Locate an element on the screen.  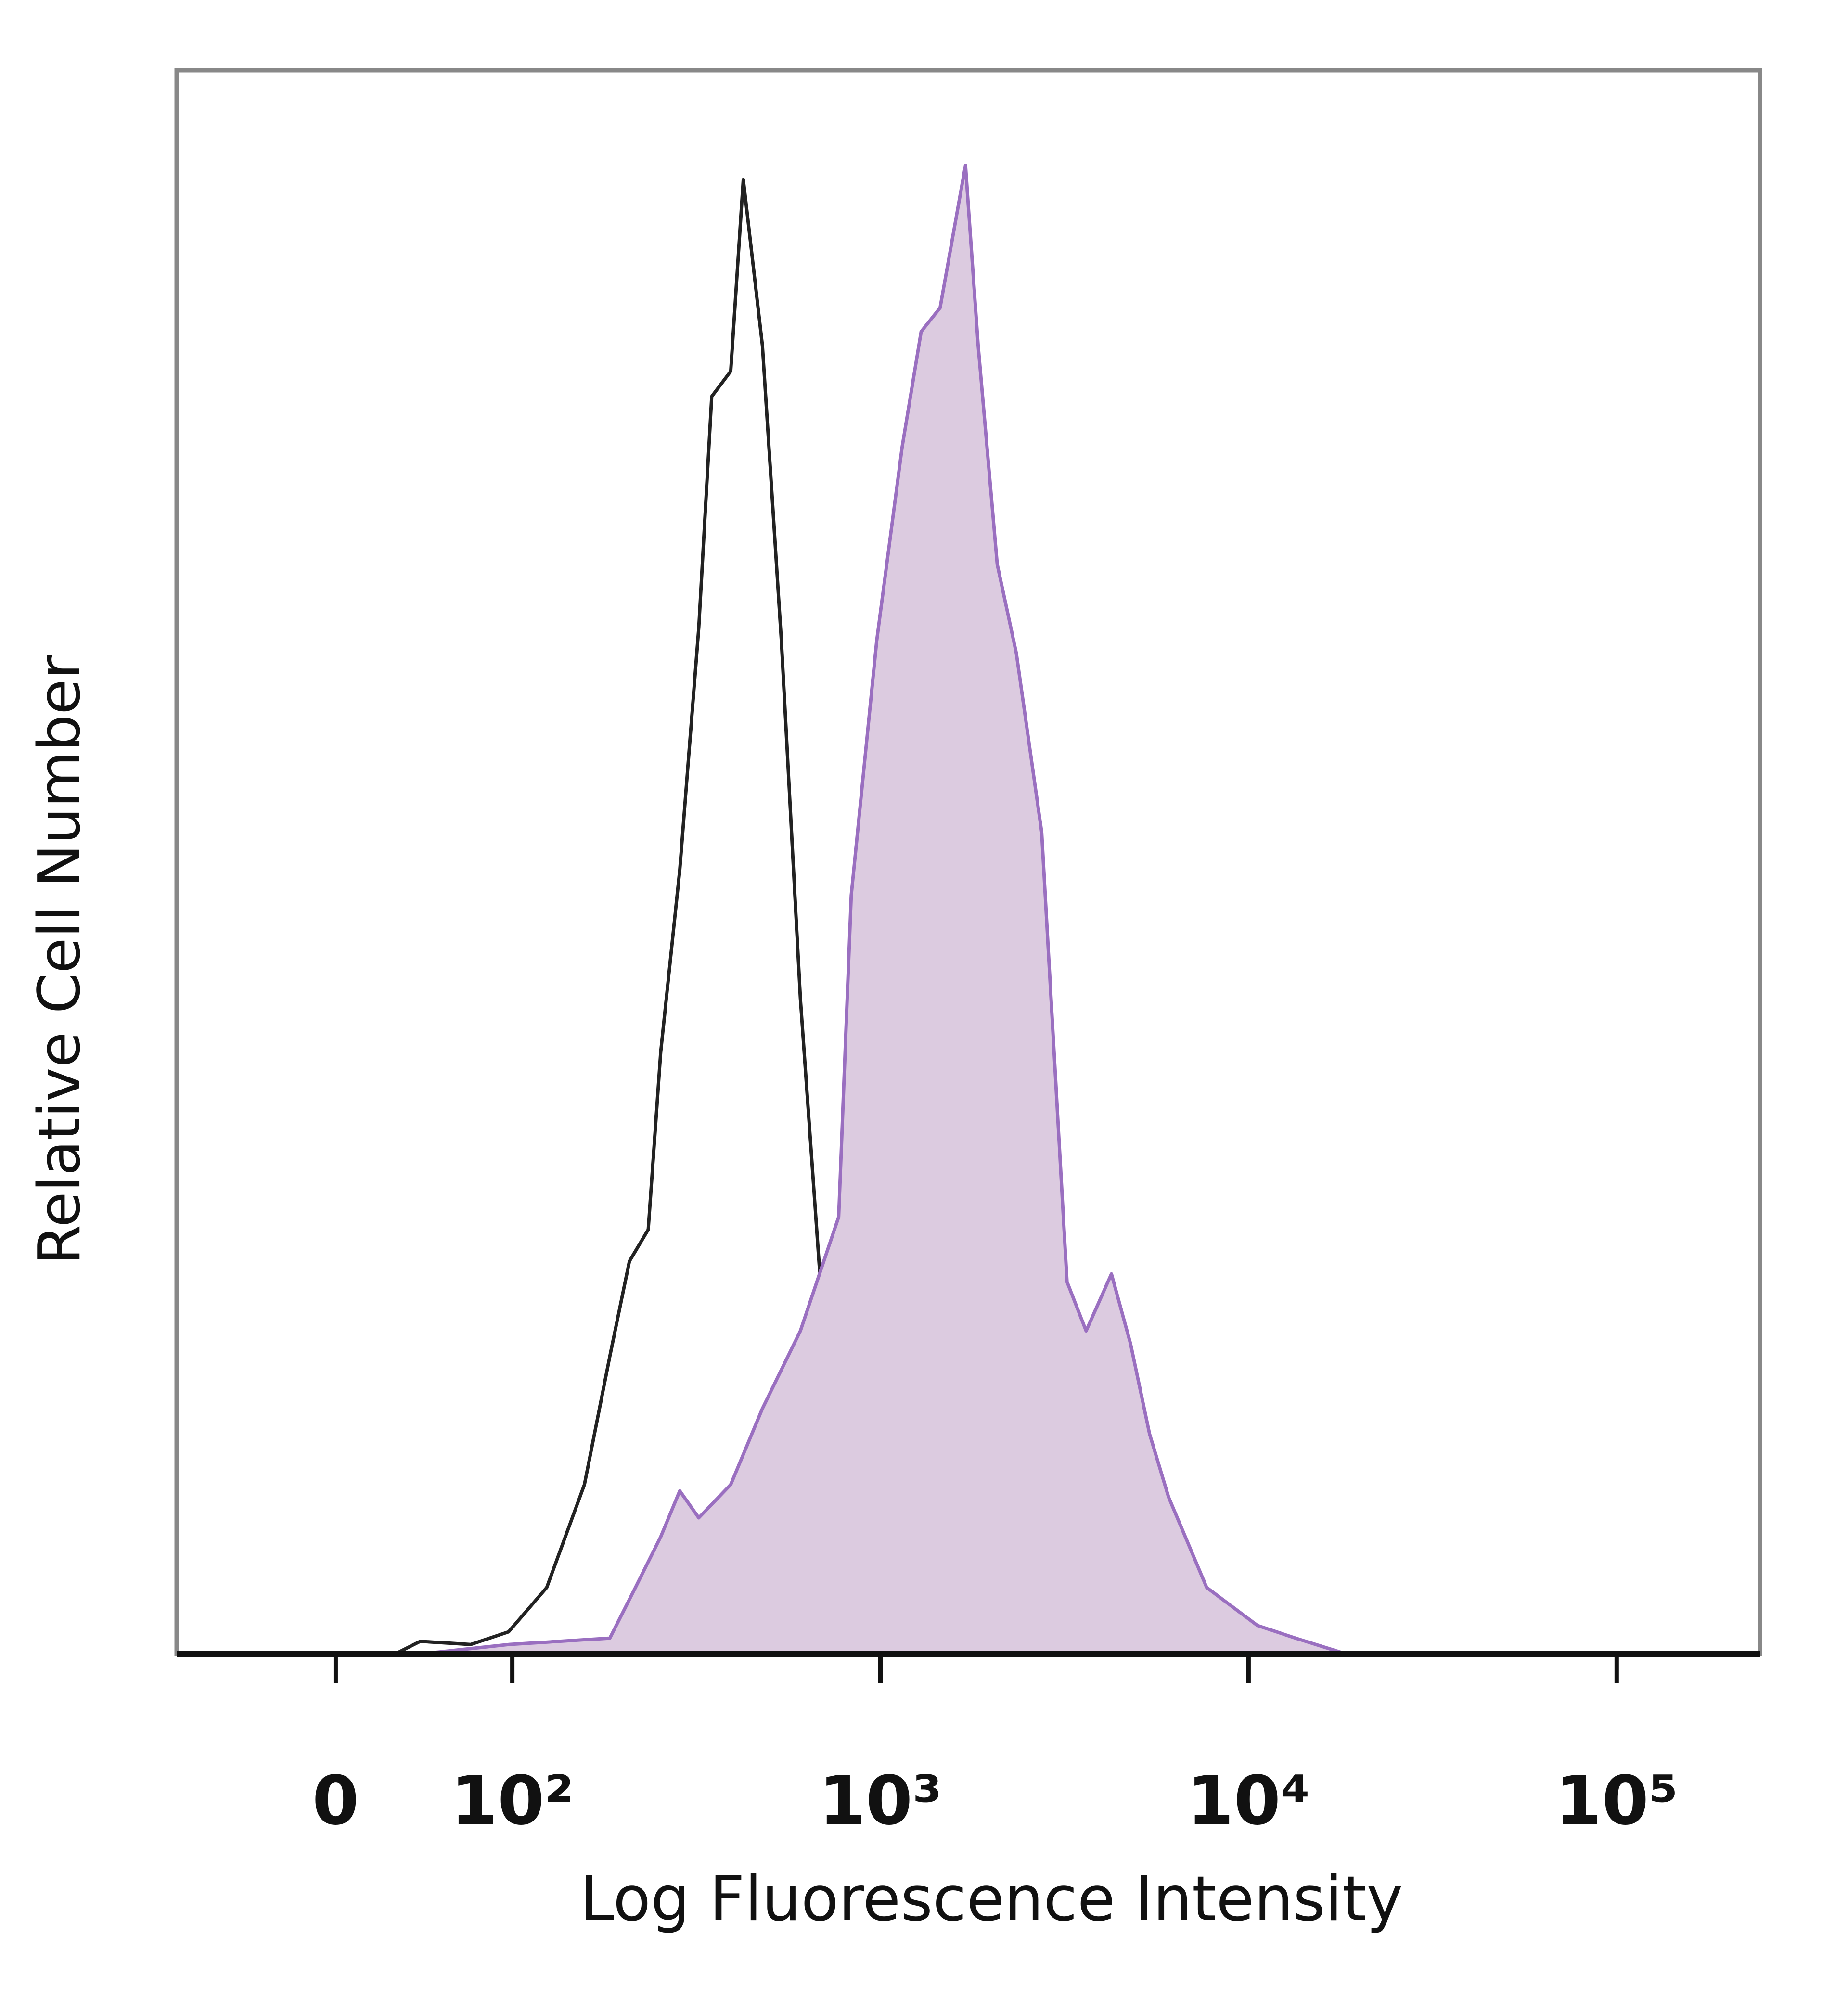
x-tick-label: 10⁴ is located at coordinates (1248, 1801).